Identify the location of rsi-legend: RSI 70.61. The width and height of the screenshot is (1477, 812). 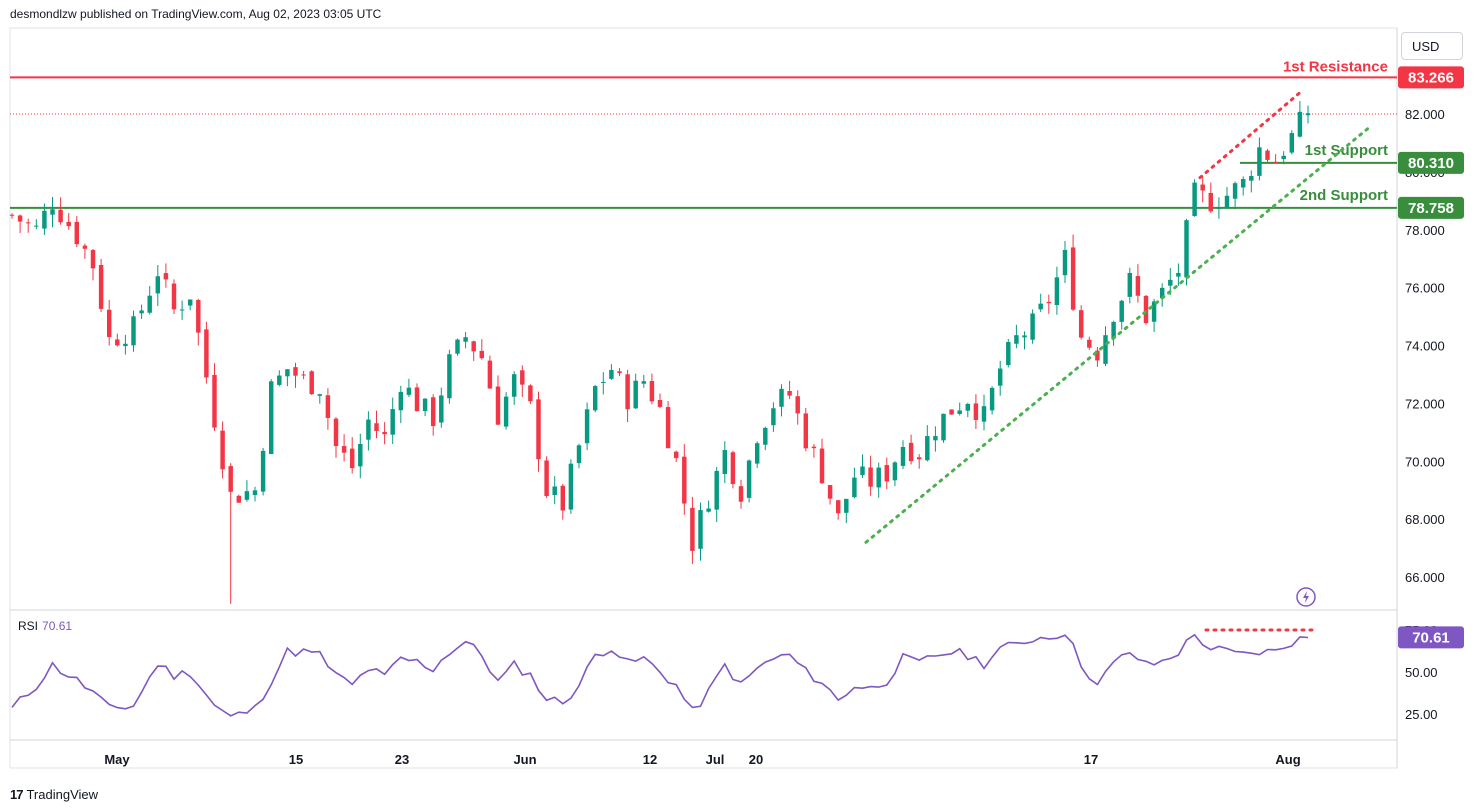
(45, 626).